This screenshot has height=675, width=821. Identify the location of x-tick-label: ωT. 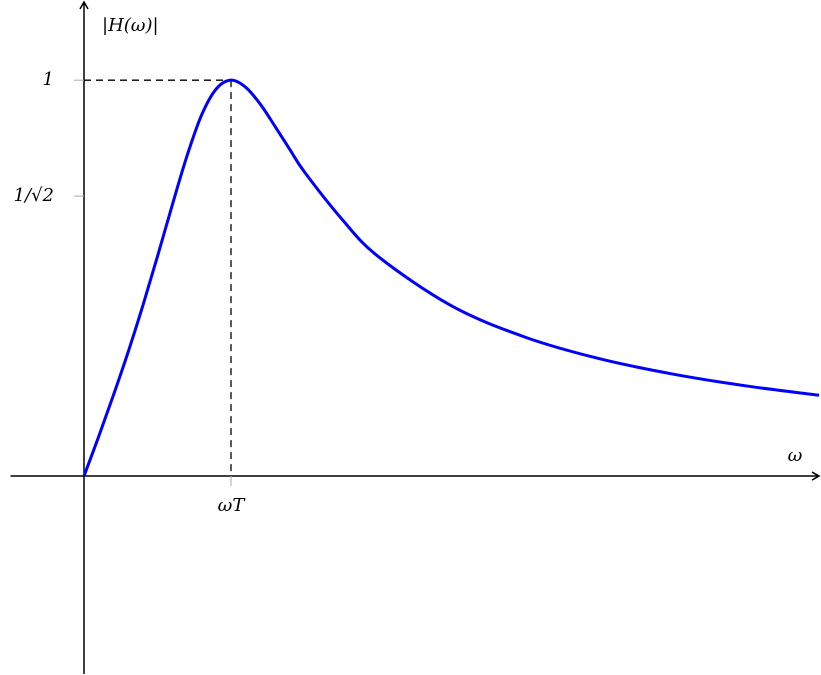
(232, 505).